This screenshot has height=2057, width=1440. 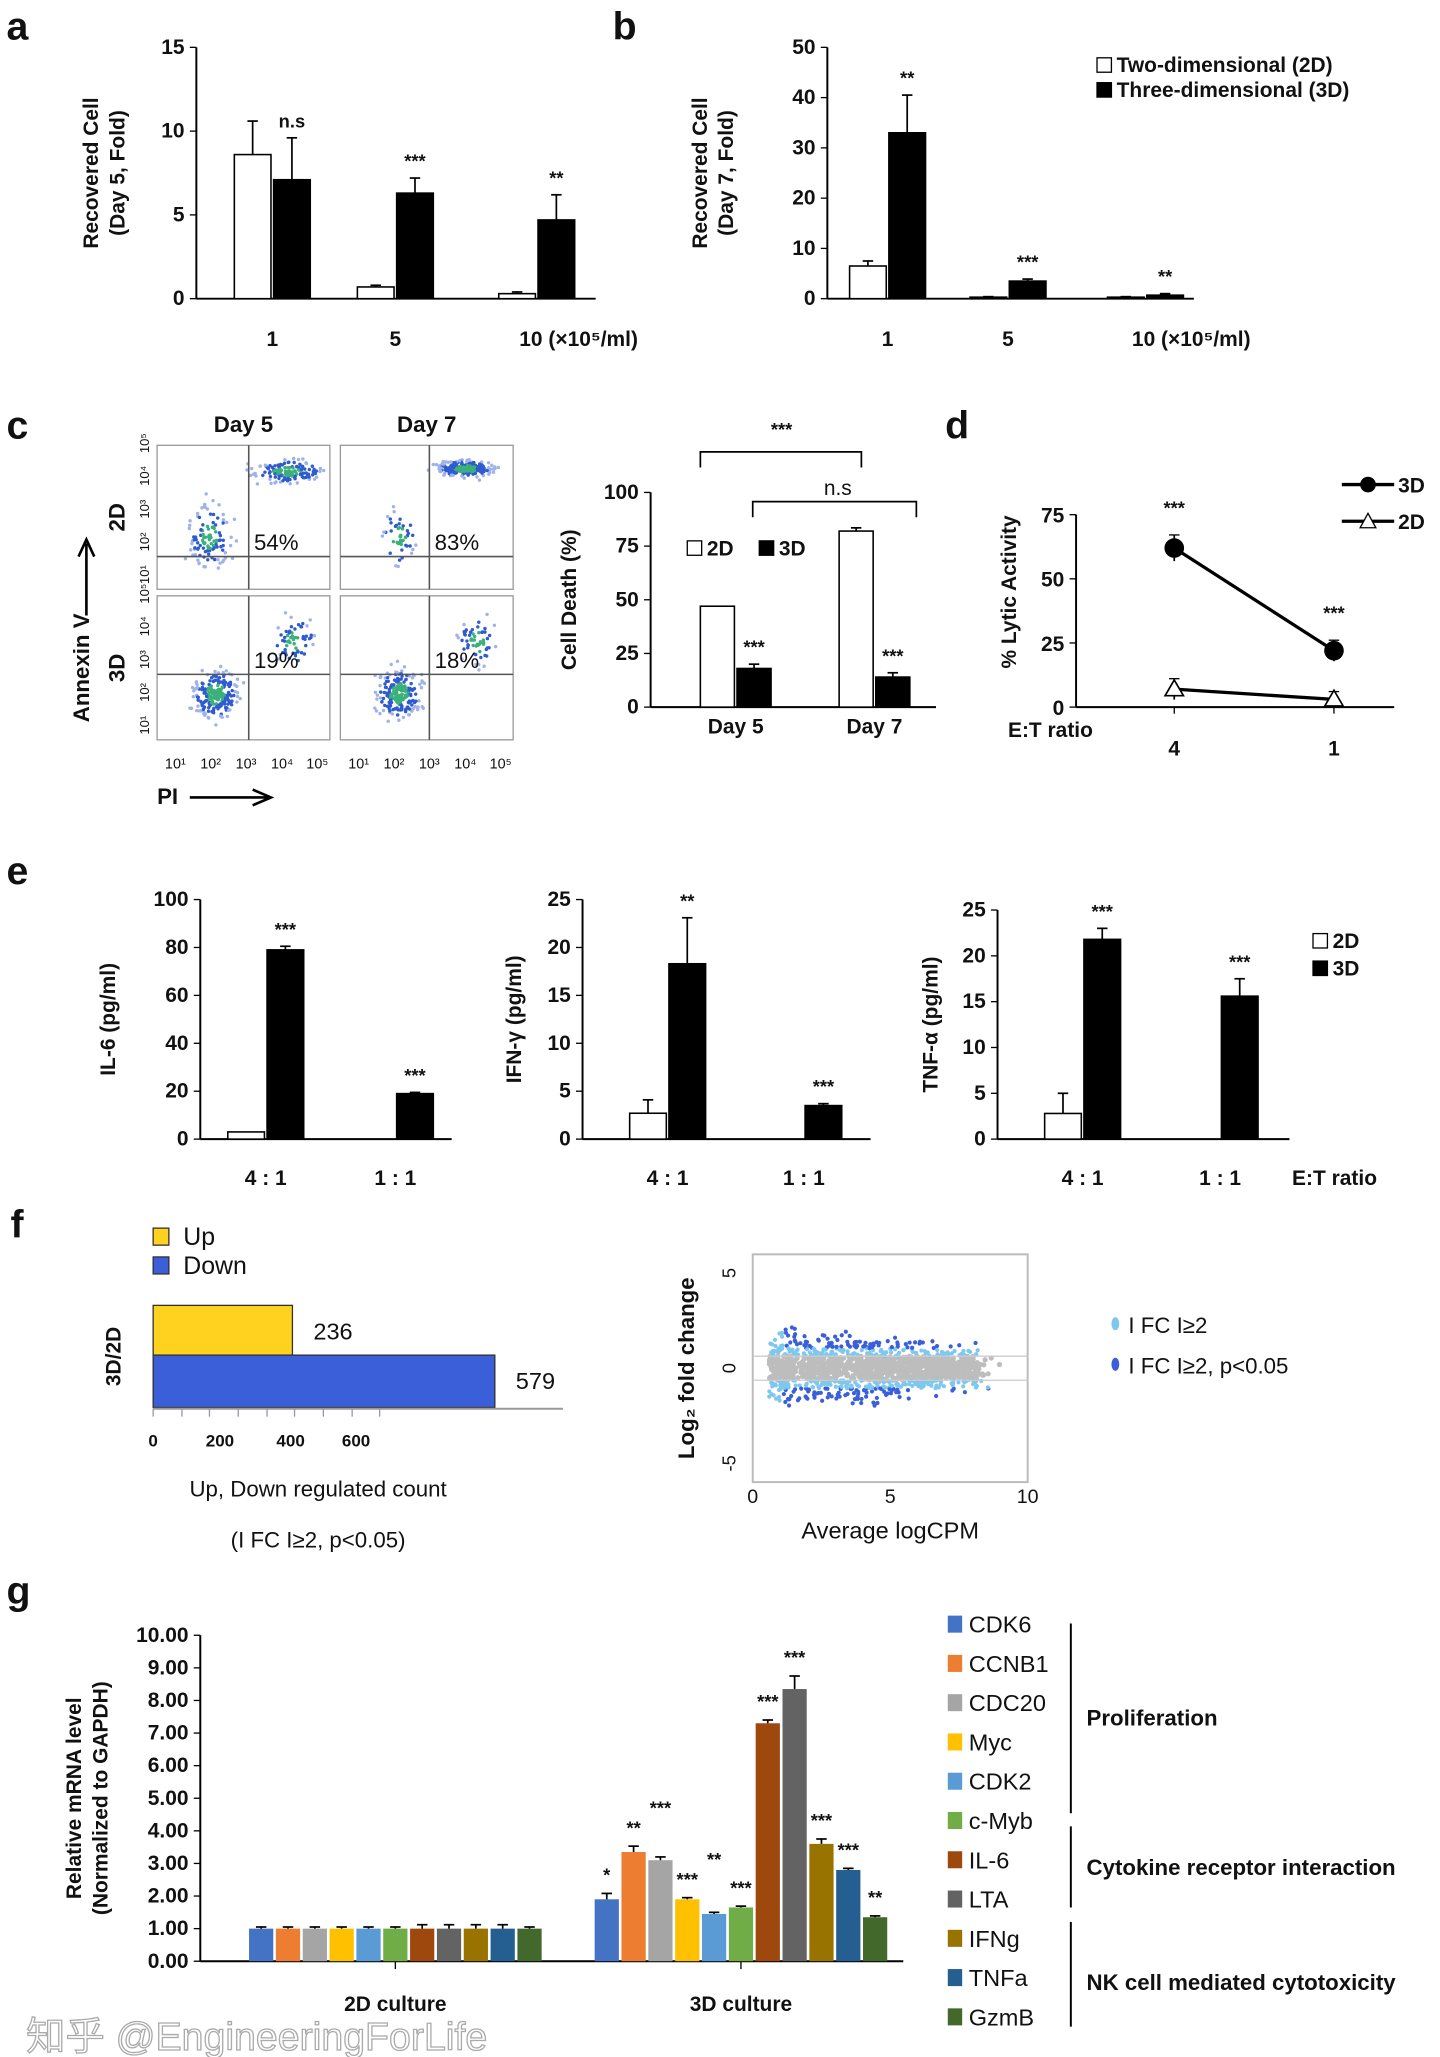 What do you see at coordinates (394, 765) in the screenshot?
I see `x-tick-label: 10²` at bounding box center [394, 765].